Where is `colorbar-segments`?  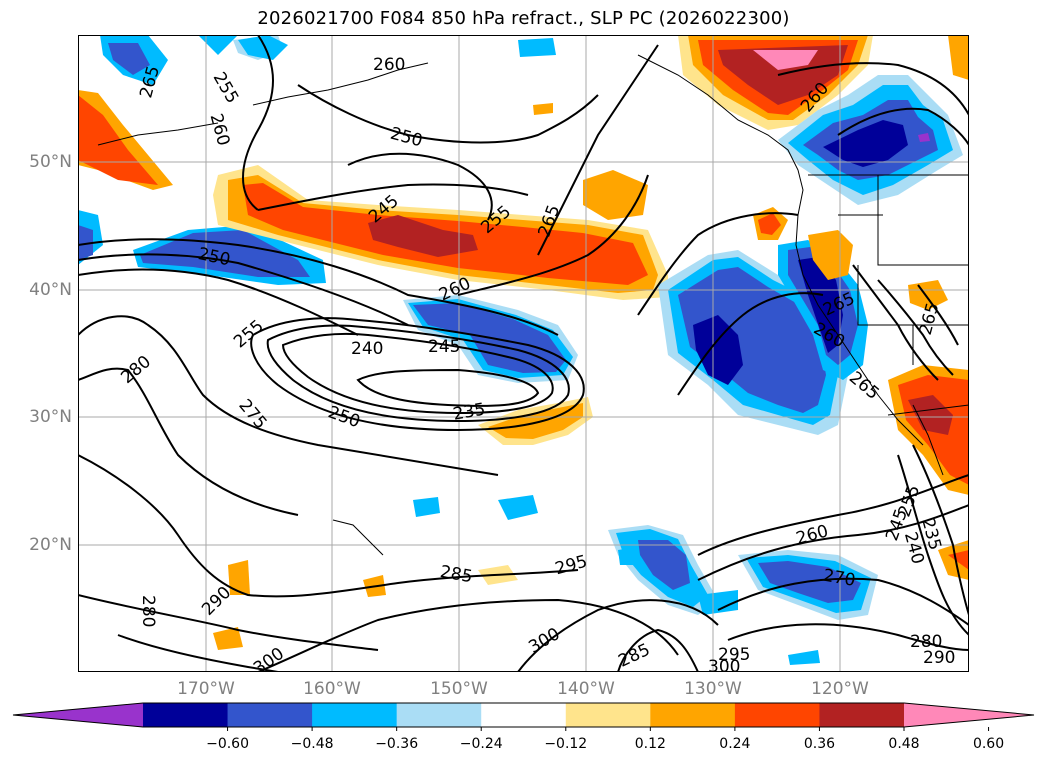
colorbar-segments is located at coordinates (523, 715).